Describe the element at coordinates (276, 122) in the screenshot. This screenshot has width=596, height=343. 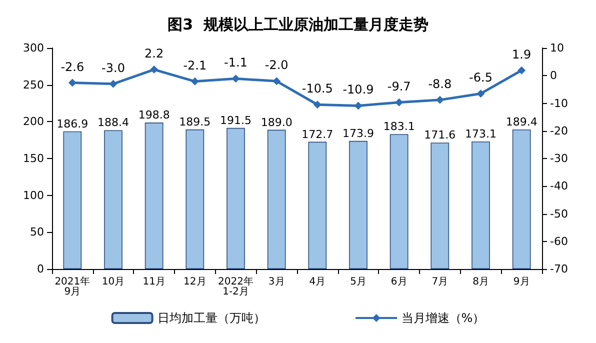
I see `data-label: 189.0` at that location.